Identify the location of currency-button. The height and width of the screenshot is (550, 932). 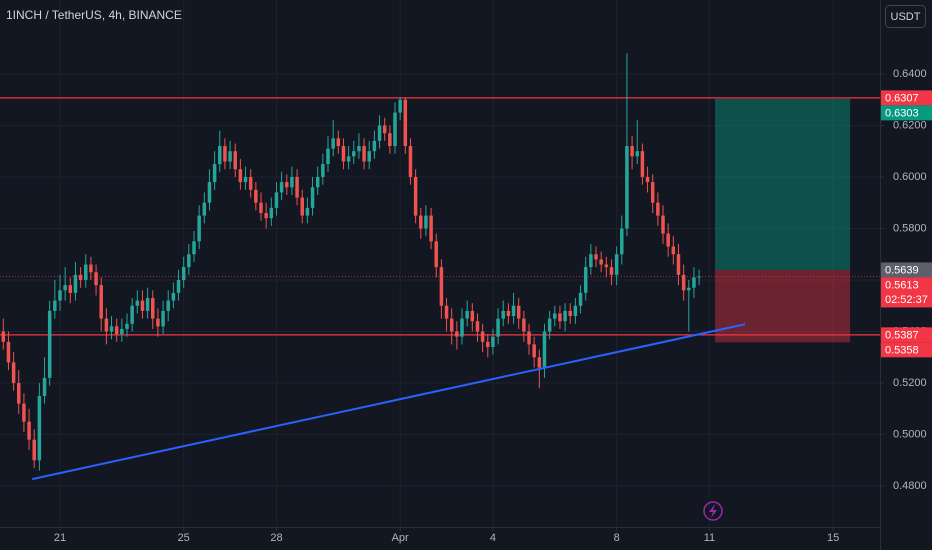
(905, 16).